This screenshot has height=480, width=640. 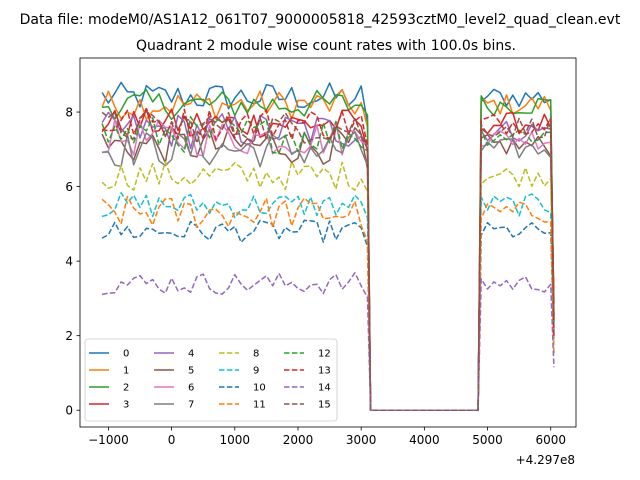 I want to click on x-tick-label: −1000, so click(x=108, y=440).